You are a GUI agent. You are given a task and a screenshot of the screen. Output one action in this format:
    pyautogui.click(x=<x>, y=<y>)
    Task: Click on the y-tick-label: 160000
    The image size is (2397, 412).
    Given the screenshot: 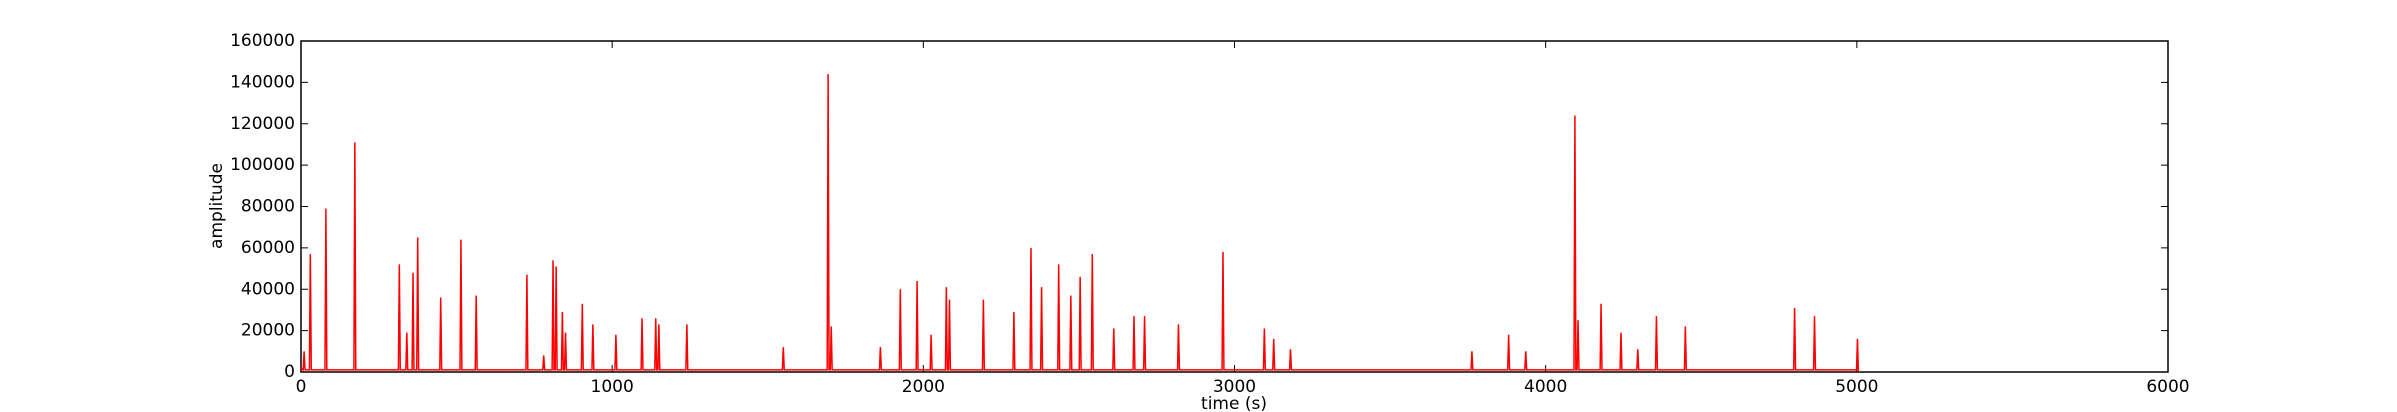 What is the action you would take?
    pyautogui.click(x=262, y=41)
    